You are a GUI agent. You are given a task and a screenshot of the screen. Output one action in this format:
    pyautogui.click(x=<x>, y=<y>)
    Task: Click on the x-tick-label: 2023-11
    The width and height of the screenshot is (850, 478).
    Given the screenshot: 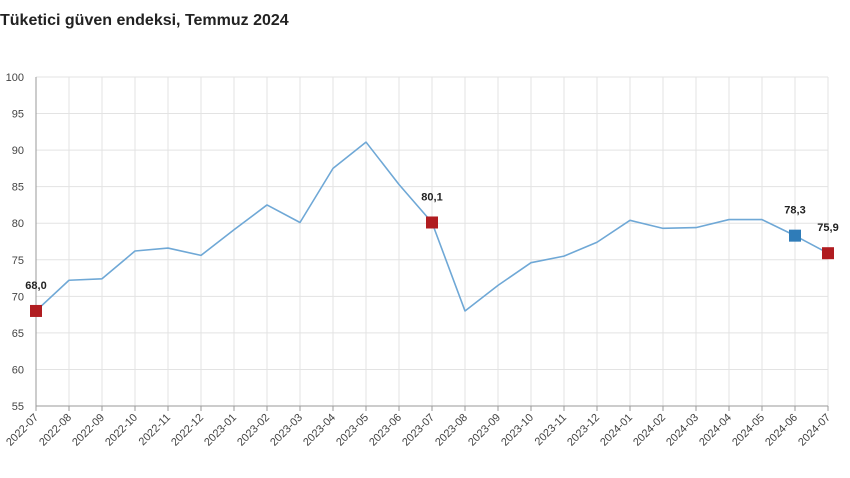 What is the action you would take?
    pyautogui.click(x=551, y=430)
    